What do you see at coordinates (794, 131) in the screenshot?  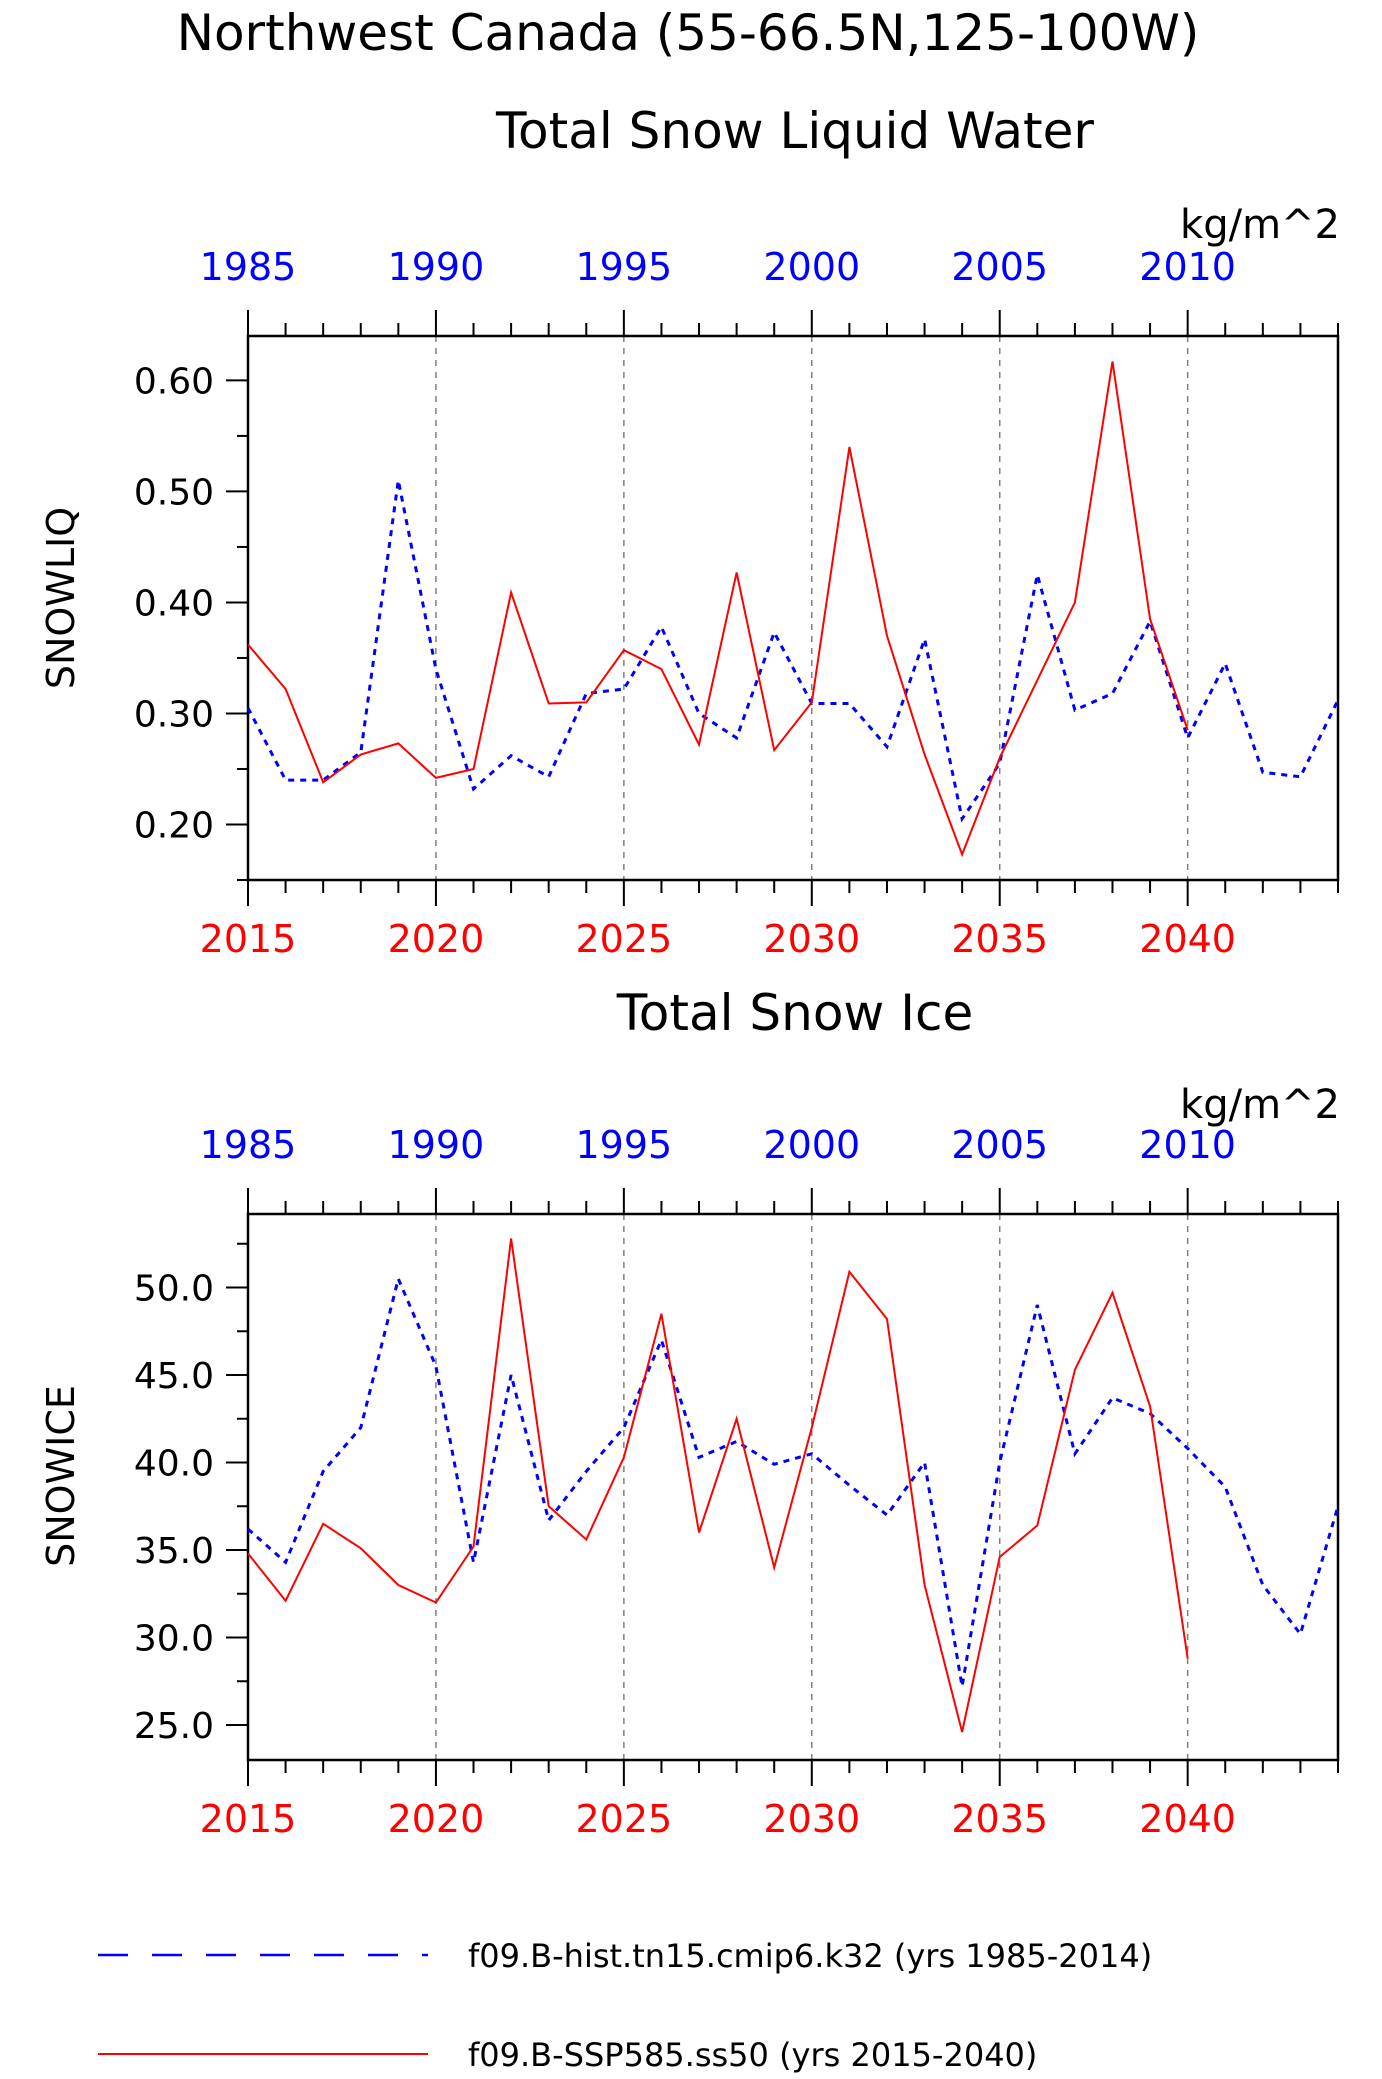 I see `snowliq-title: Total Snow Liquid Water` at bounding box center [794, 131].